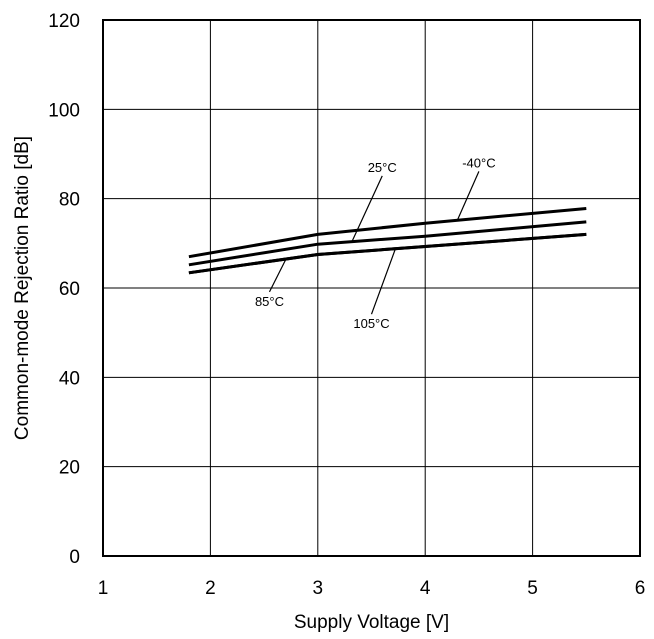 This screenshot has width=654, height=639. I want to click on y-tick-label: 40, so click(69, 378).